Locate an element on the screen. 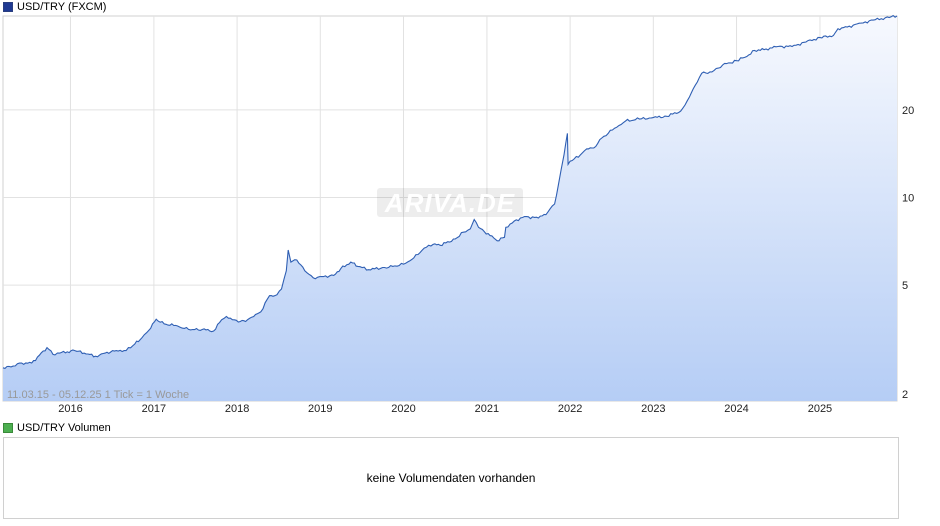  x-tick-label: 2021 is located at coordinates (487, 409).